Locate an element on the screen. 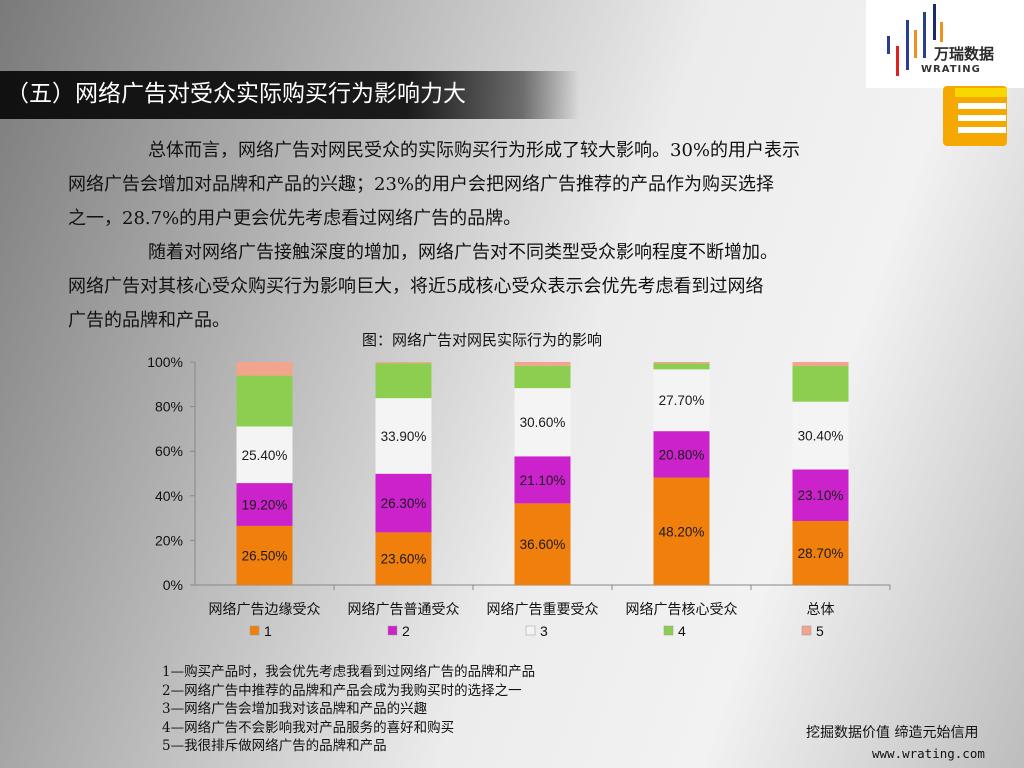  note-item: 1—购买产品时，我会优先考虑我看到过网络广告的品牌和产品 is located at coordinates (349, 672).